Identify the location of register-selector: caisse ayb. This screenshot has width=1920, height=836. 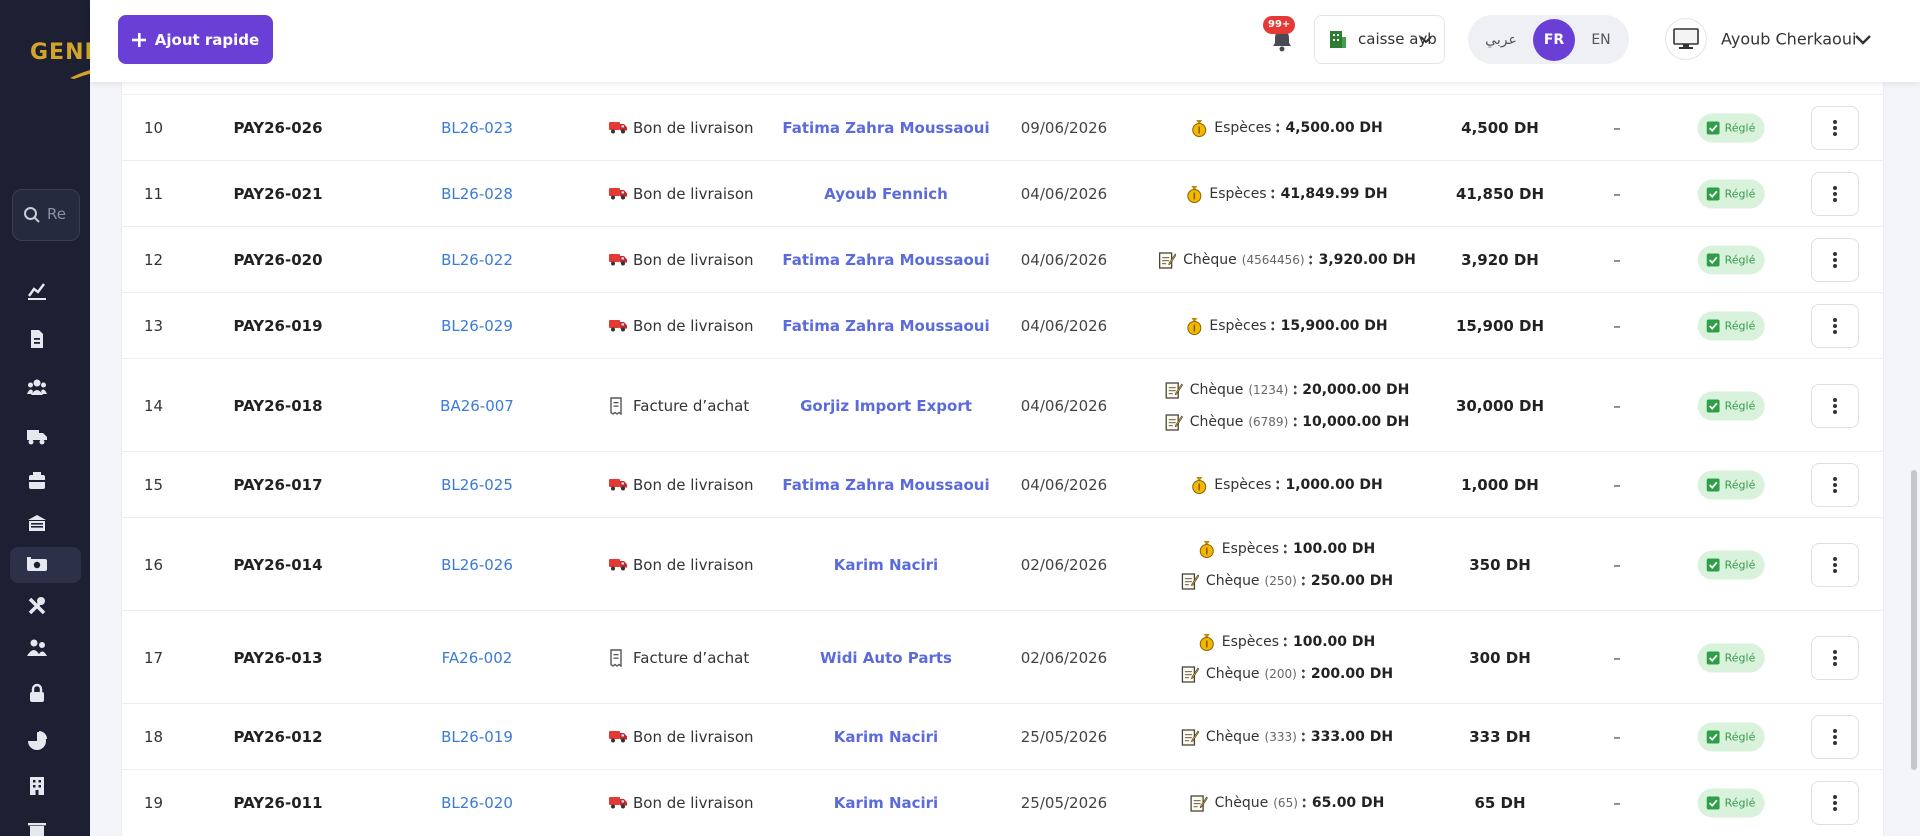
(1379, 39).